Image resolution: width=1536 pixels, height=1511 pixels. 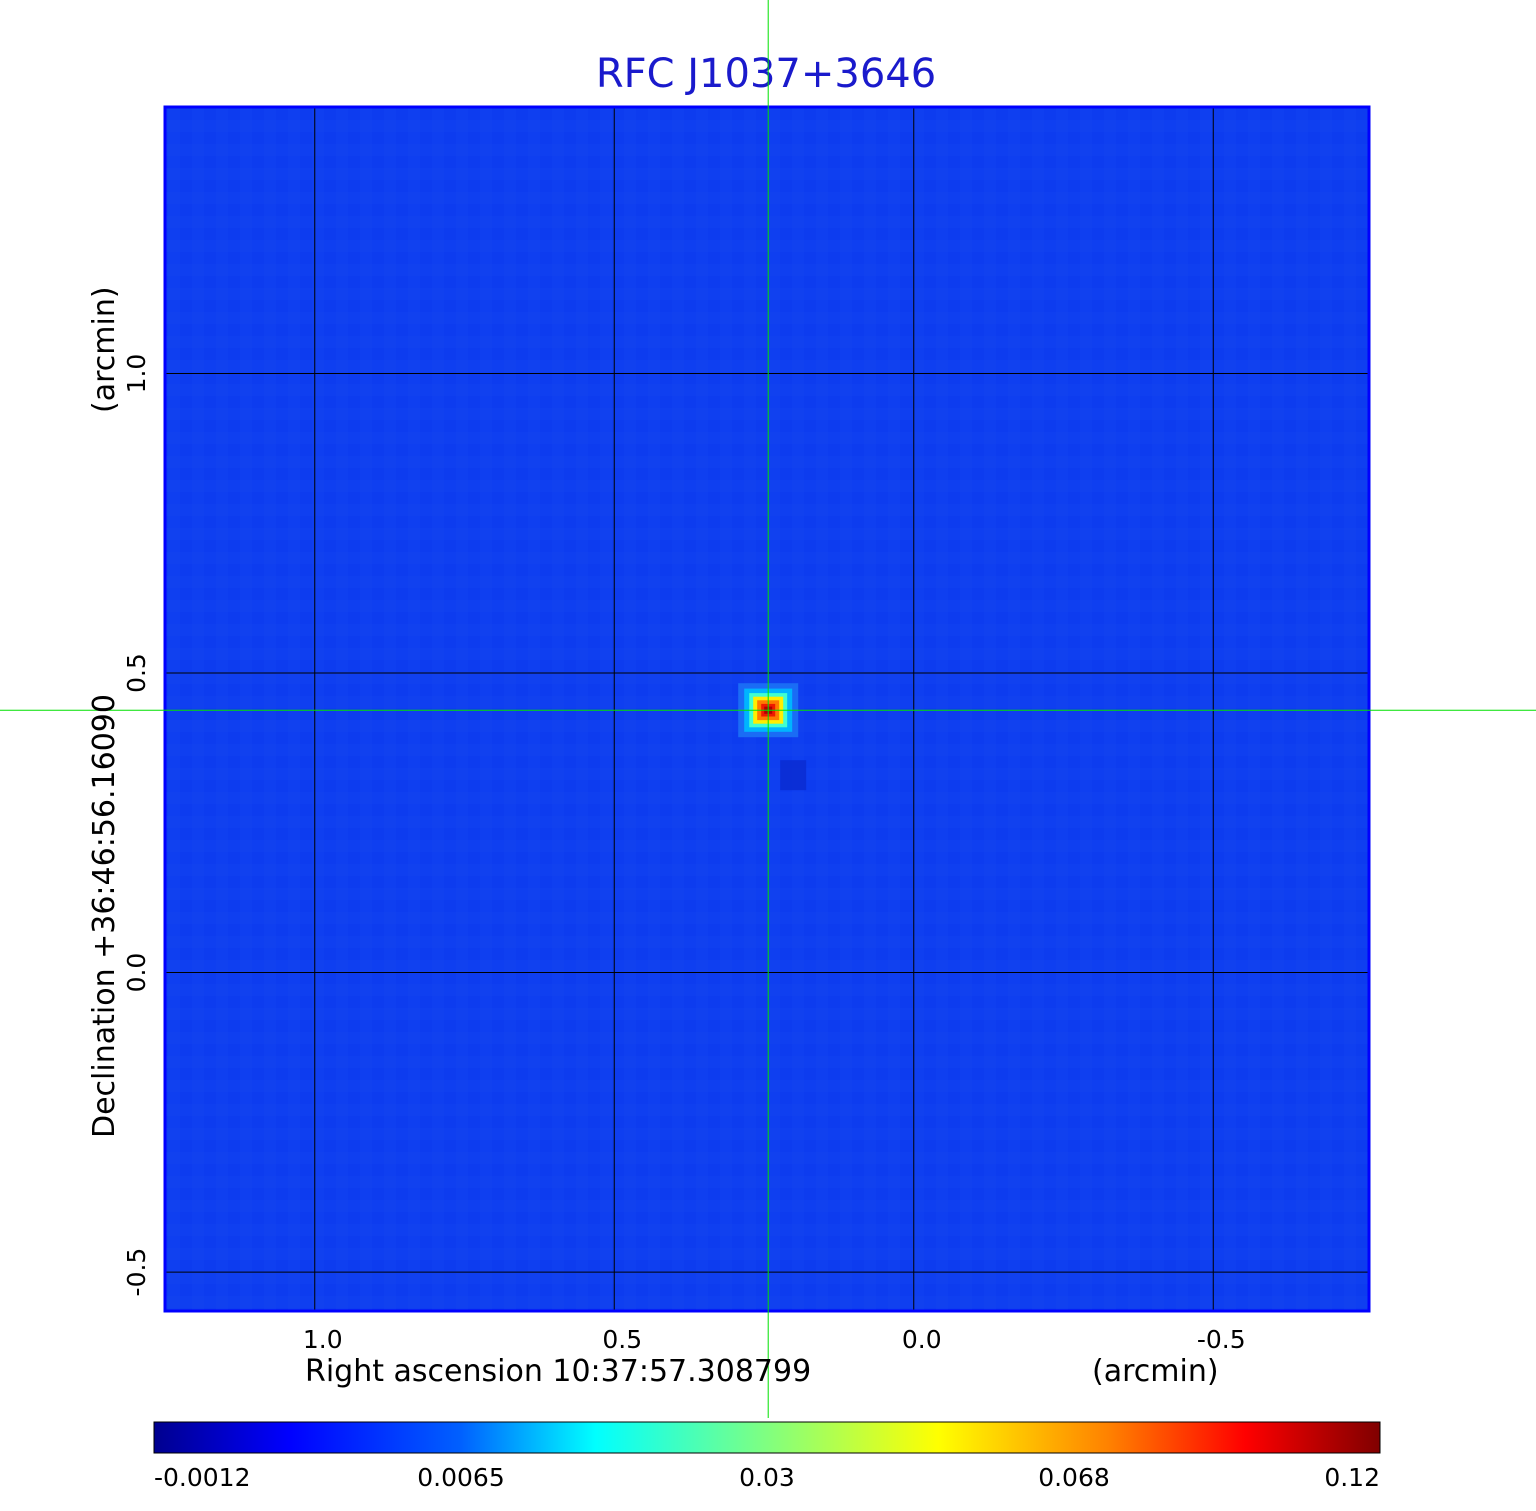 I want to click on x-axis-label: Right ascension 10:37:57.308799, so click(x=558, y=1371).